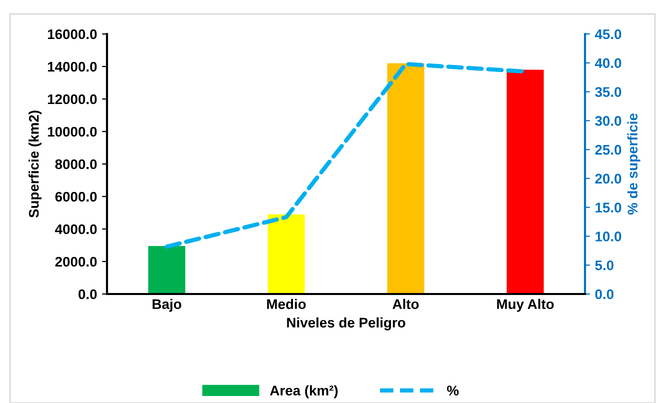 Image resolution: width=662 pixels, height=403 pixels. Describe the element at coordinates (76, 197) in the screenshot. I see `y-tick-label: 6000.0` at that location.